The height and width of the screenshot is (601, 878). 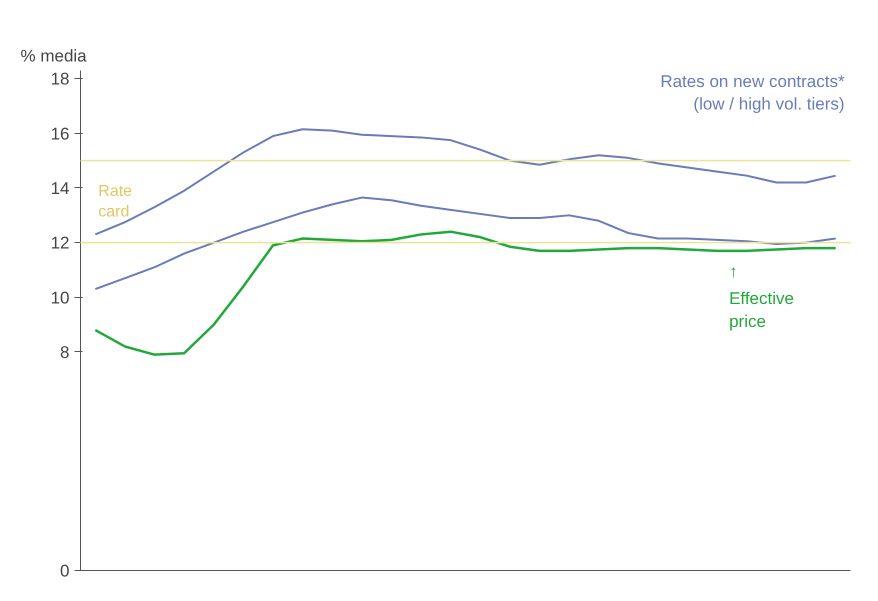 I want to click on annotation: Rates on new contracts* (low / high vol. tiers), so click(x=752, y=93).